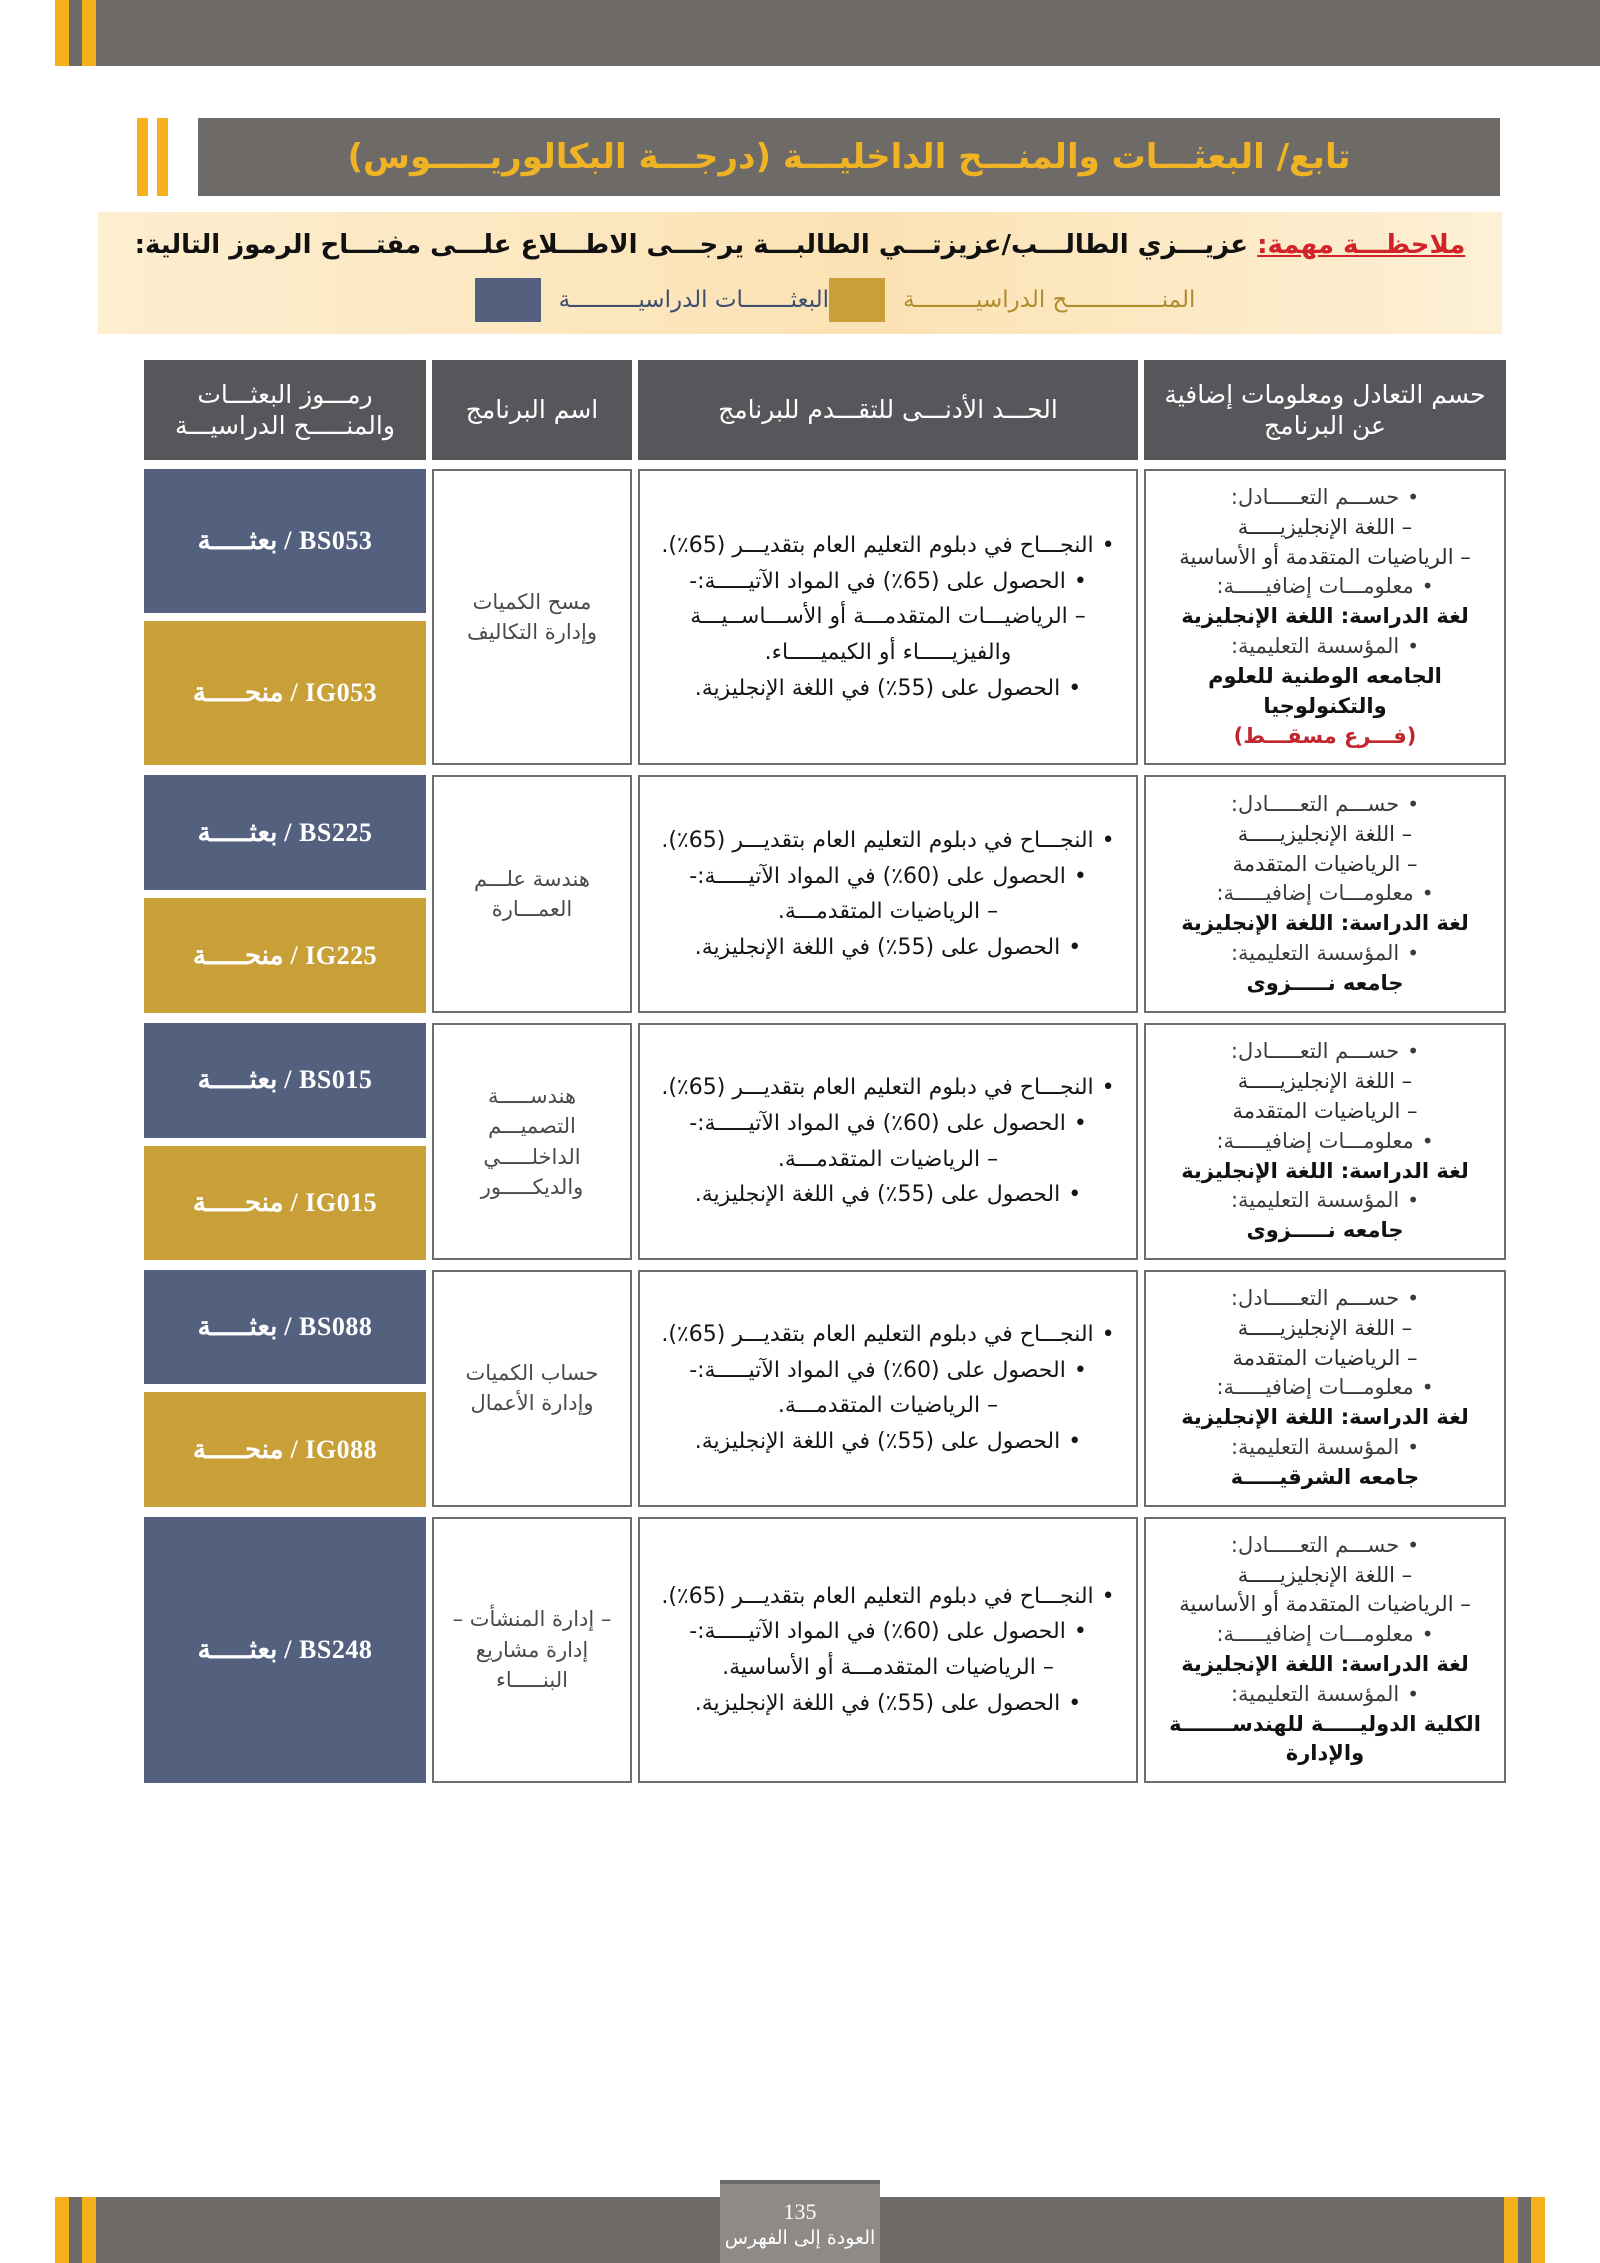 Image resolution: width=1600 pixels, height=2263 pixels. What do you see at coordinates (285, 1327) in the screenshot?
I see `scholarship-code-badge: BS088 / بعثـــــة` at bounding box center [285, 1327].